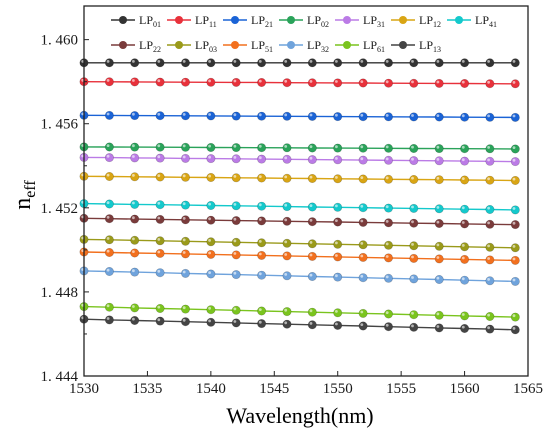 The width and height of the screenshot is (550, 435). Describe the element at coordinates (299, 159) in the screenshot. I see `series-LP31` at that location.